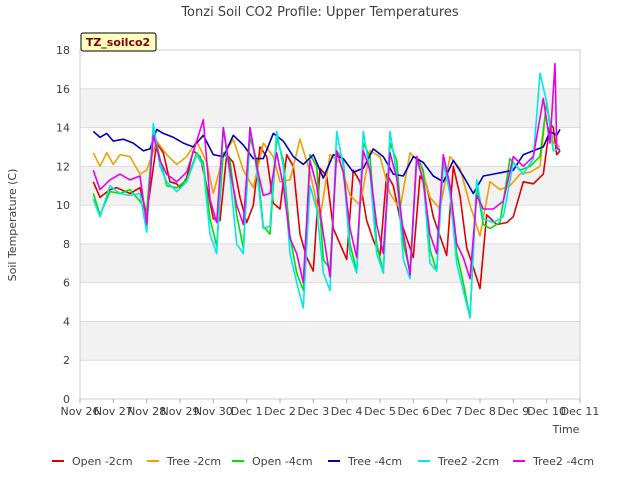 The height and width of the screenshot is (480, 640). I want to click on legend-item-tree2-4cm: Tree2 -4cm, so click(553, 461).